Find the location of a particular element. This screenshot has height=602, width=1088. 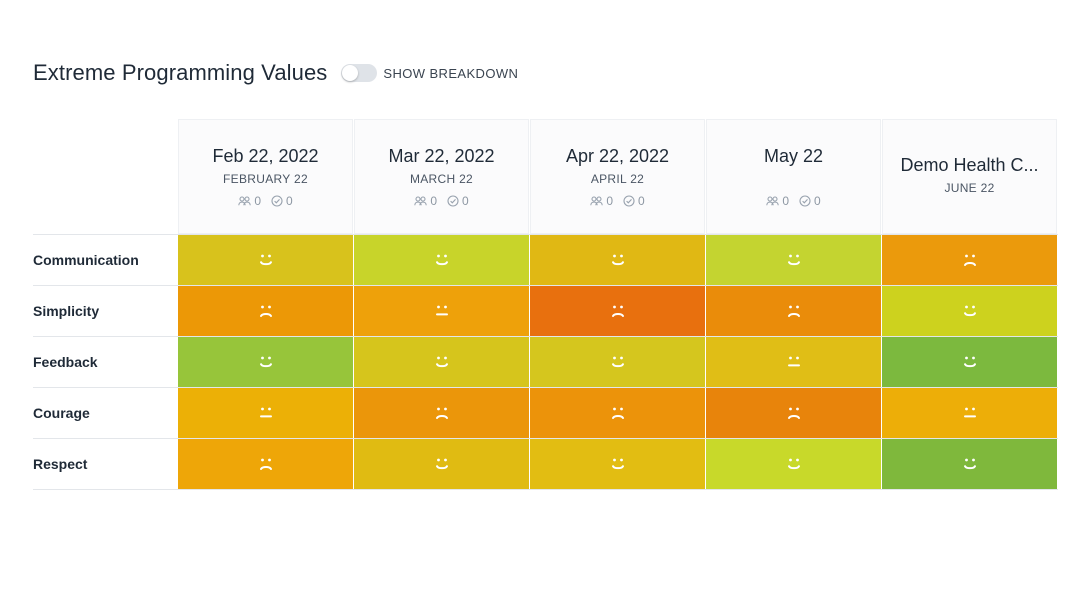

column-month: APRIL 22 is located at coordinates (617, 179).